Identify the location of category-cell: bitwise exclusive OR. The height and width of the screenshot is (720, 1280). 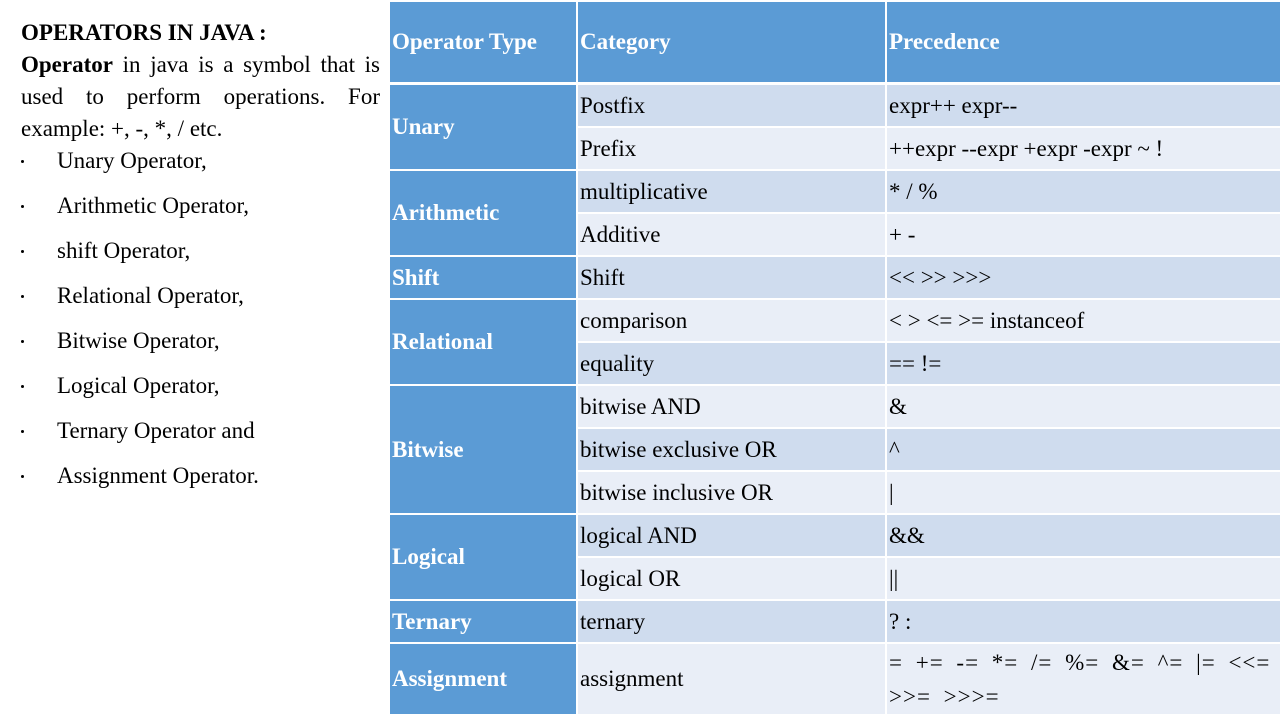
(731, 449).